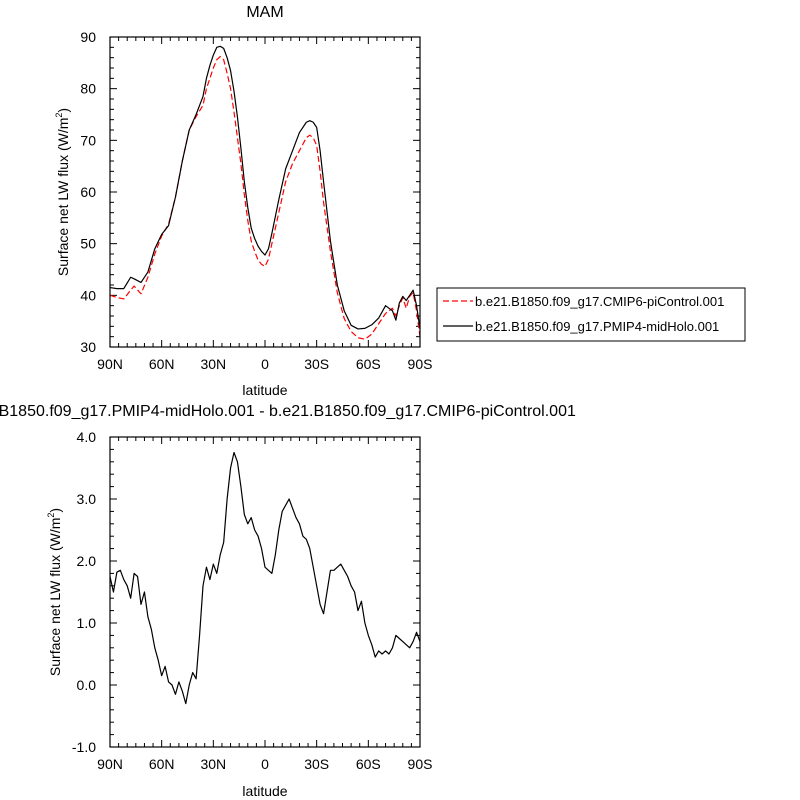 The image size is (800, 800). I want to click on y-tick-label: 3.0, so click(87, 499).